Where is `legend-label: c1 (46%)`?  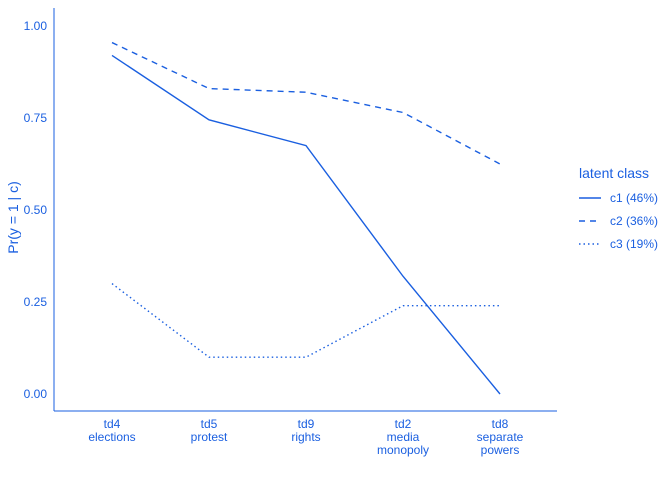
legend-label: c1 (46%) is located at coordinates (634, 198).